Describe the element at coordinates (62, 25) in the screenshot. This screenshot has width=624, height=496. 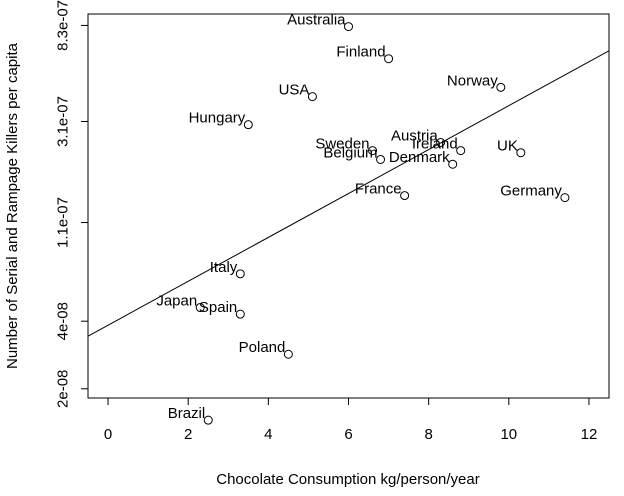
I see `y-tick-label: 8.3e-07` at that location.